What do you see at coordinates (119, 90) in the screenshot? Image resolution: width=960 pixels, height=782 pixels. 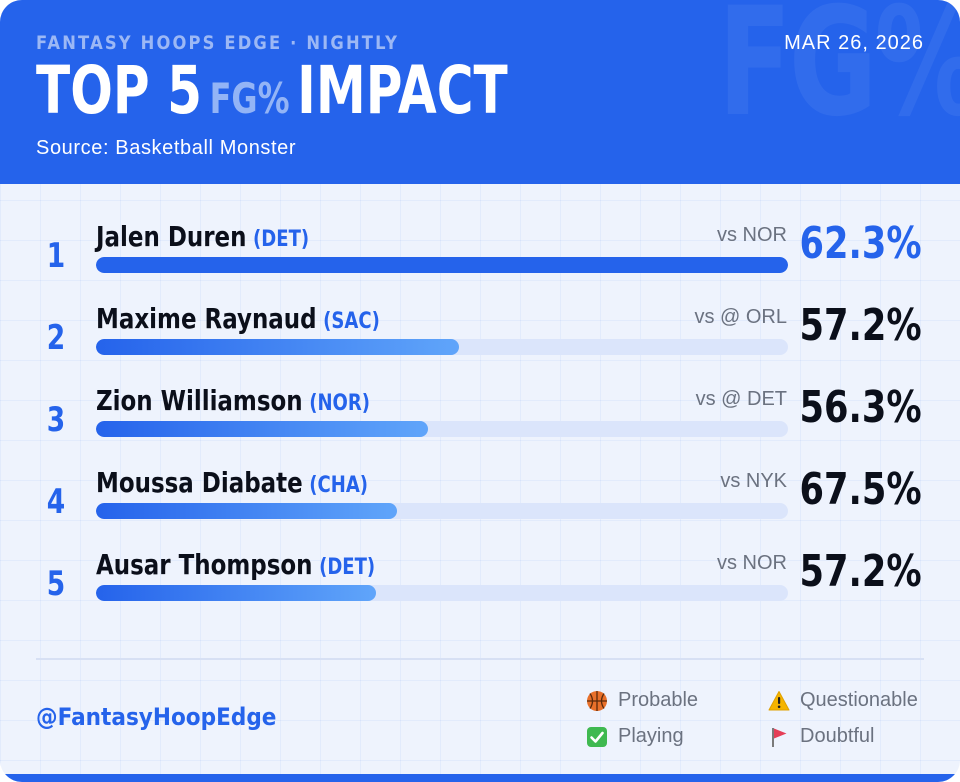 I see `title-prefix: TOP 5` at bounding box center [119, 90].